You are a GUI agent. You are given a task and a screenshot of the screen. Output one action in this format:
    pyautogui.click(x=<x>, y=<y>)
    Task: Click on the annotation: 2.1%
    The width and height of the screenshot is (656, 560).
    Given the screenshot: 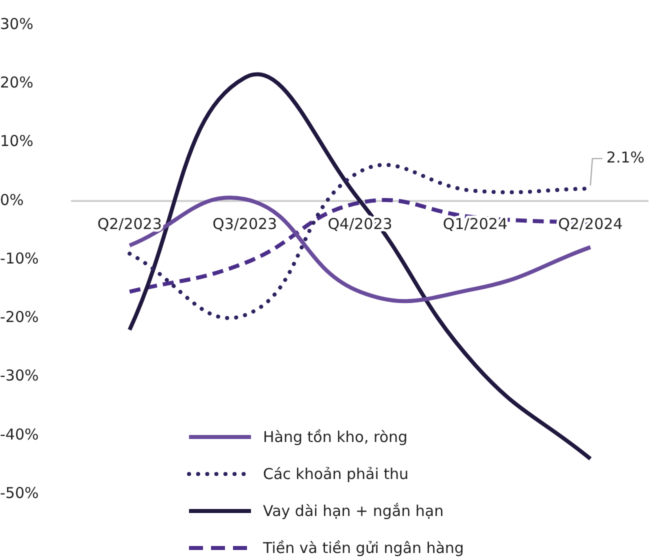 What is the action you would take?
    pyautogui.click(x=625, y=157)
    